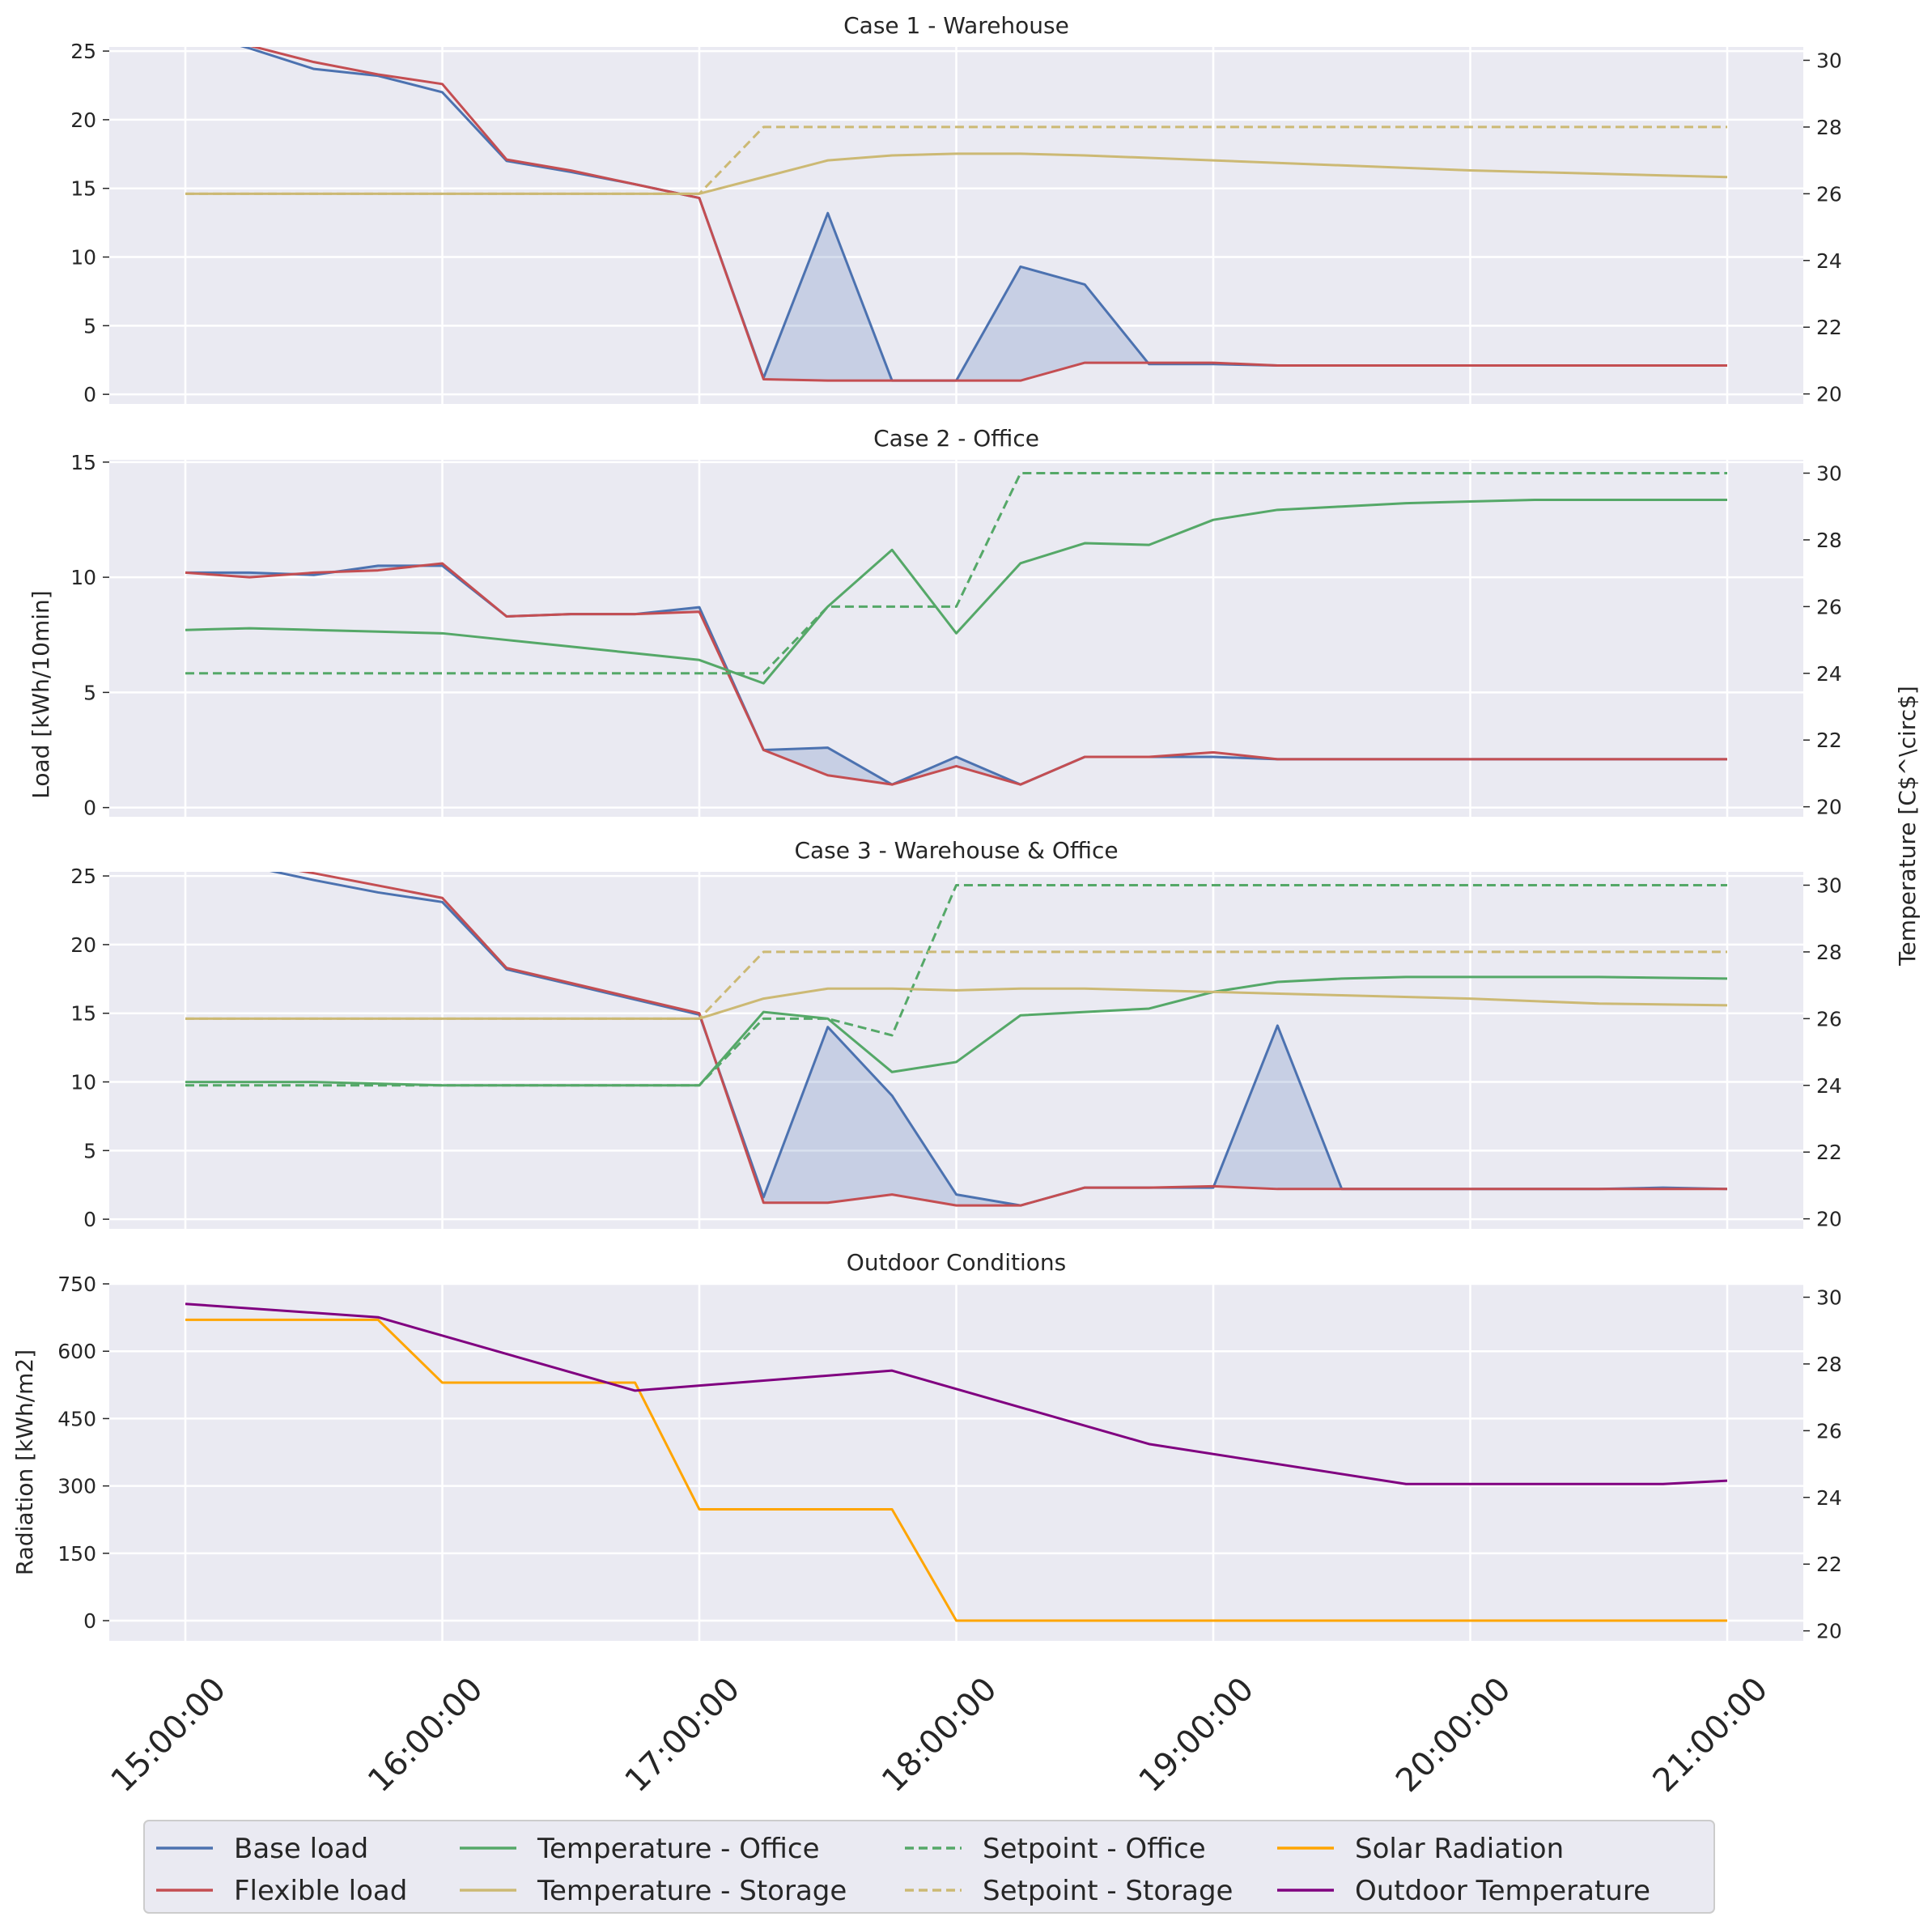 This screenshot has width=1932, height=1925. What do you see at coordinates (683, 1735) in the screenshot?
I see `x-tick-label: 17:00:00` at bounding box center [683, 1735].